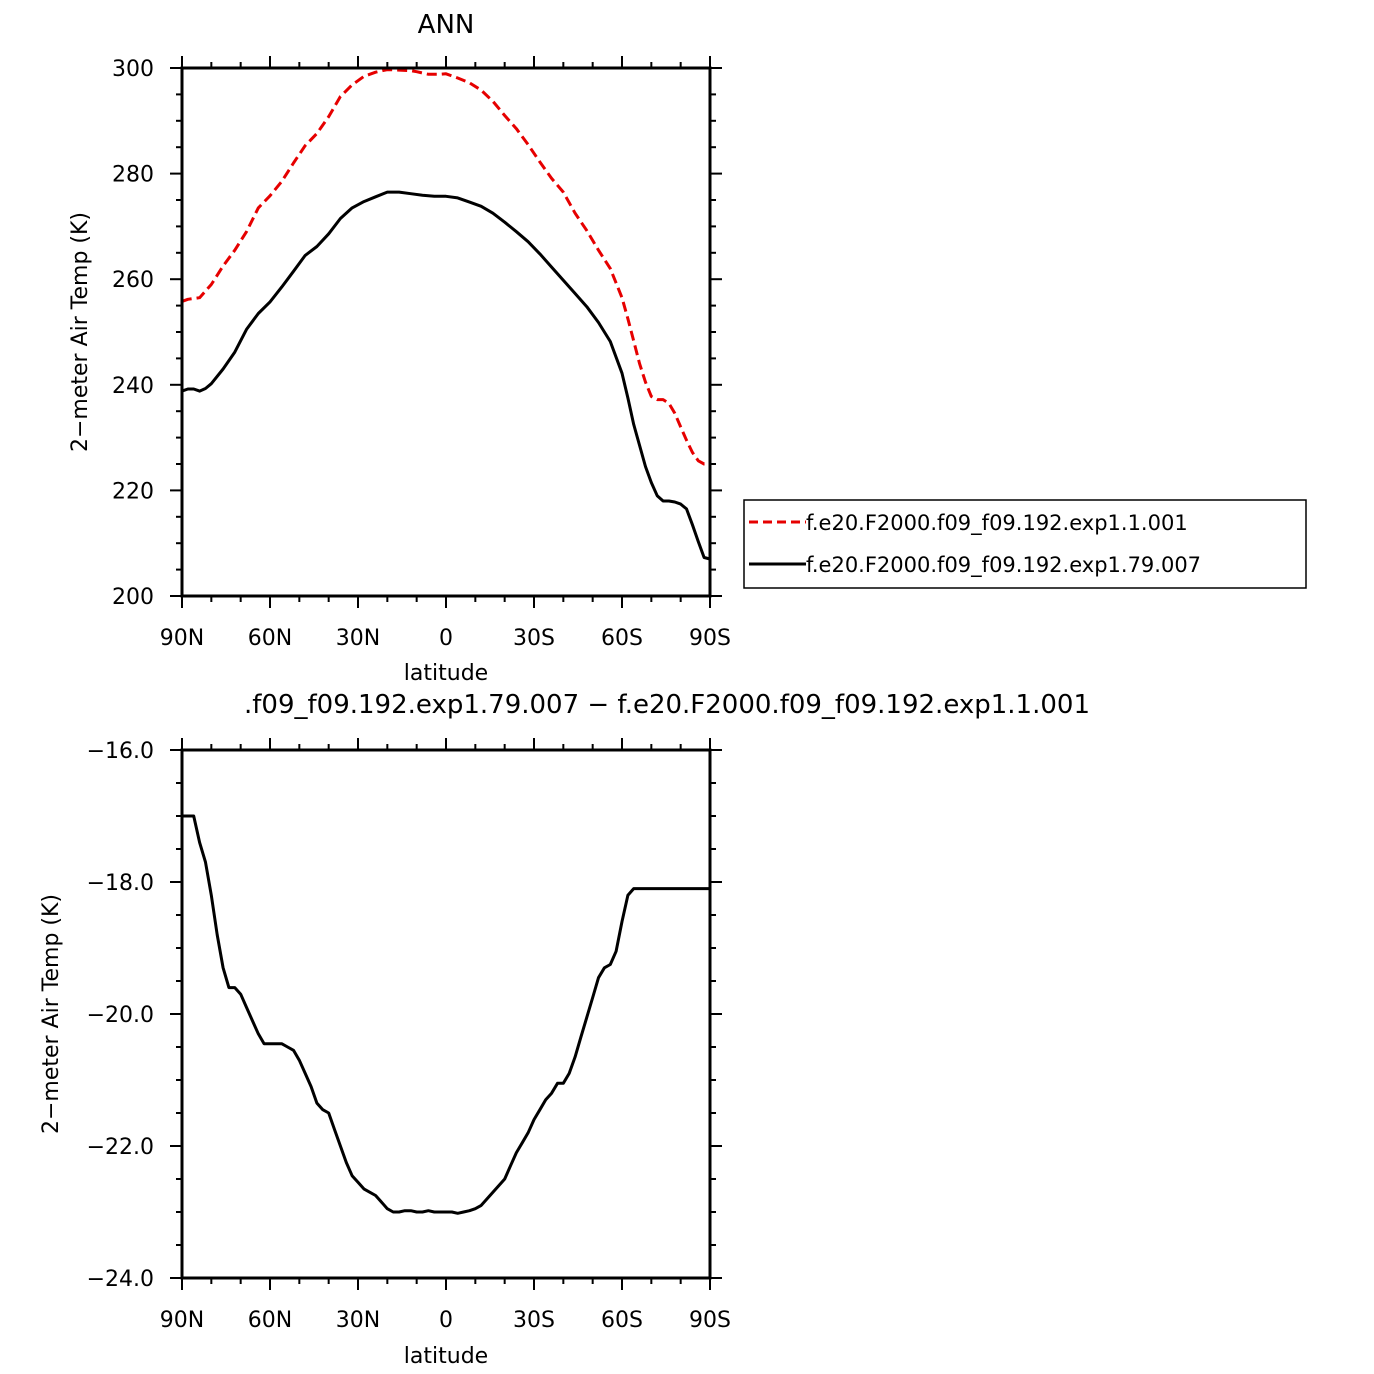 The image size is (1374, 1374). Describe the element at coordinates (446, 25) in the screenshot. I see `top-chart-title: ANN` at that location.